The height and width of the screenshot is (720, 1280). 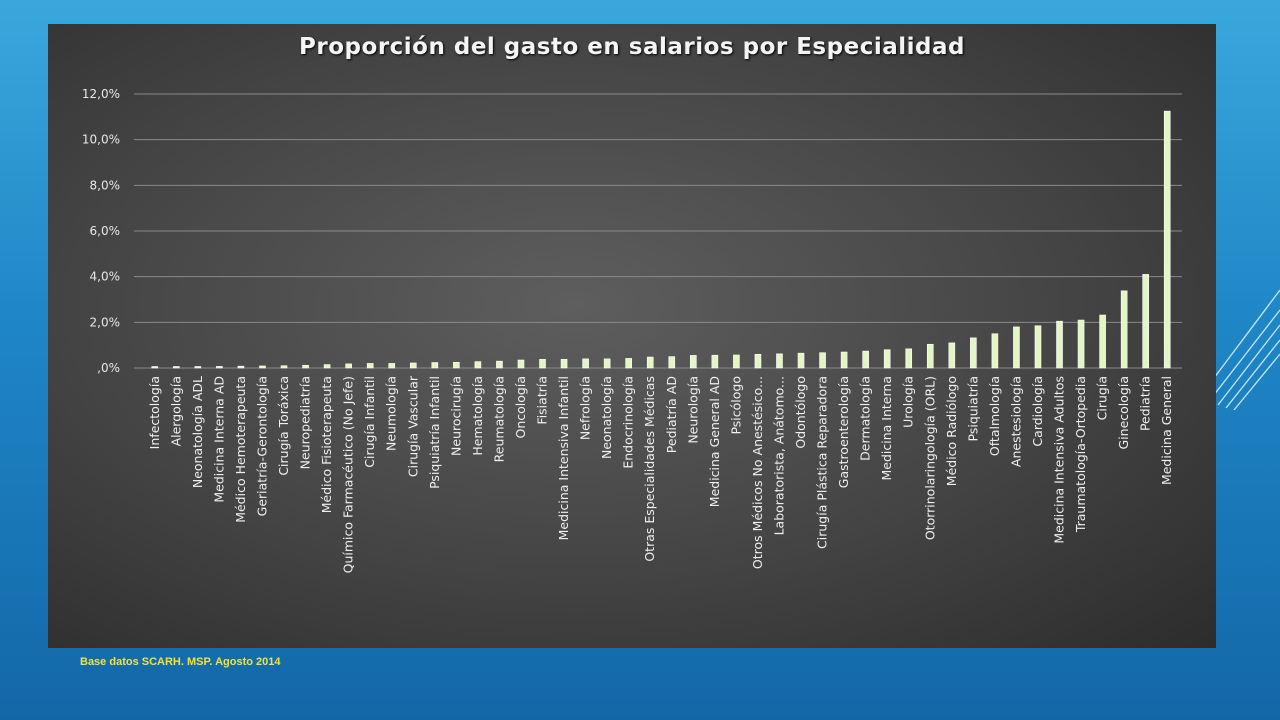 What do you see at coordinates (542, 400) in the screenshot?
I see `category-label: Fisiatría` at bounding box center [542, 400].